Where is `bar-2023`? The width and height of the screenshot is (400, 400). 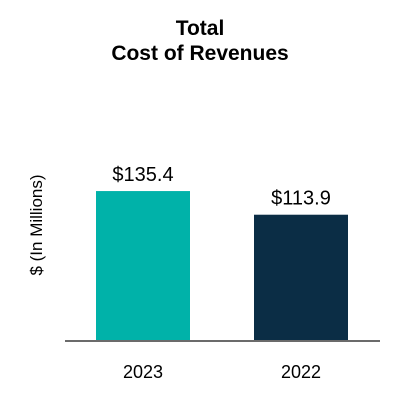
bar-2023 is located at coordinates (143, 265).